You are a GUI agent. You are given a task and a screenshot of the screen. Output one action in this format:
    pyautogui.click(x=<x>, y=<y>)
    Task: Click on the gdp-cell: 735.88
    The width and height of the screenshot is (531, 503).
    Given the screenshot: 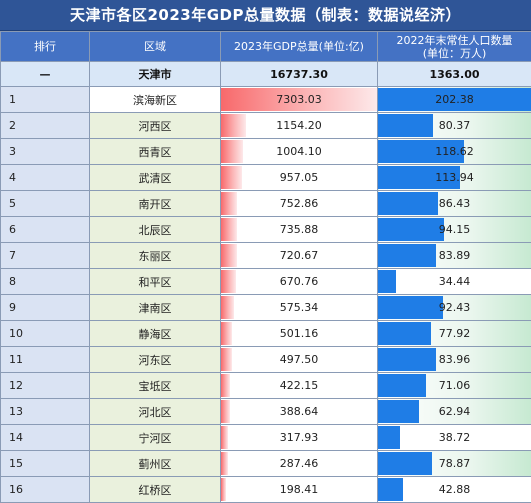 What is the action you would take?
    pyautogui.click(x=299, y=230)
    